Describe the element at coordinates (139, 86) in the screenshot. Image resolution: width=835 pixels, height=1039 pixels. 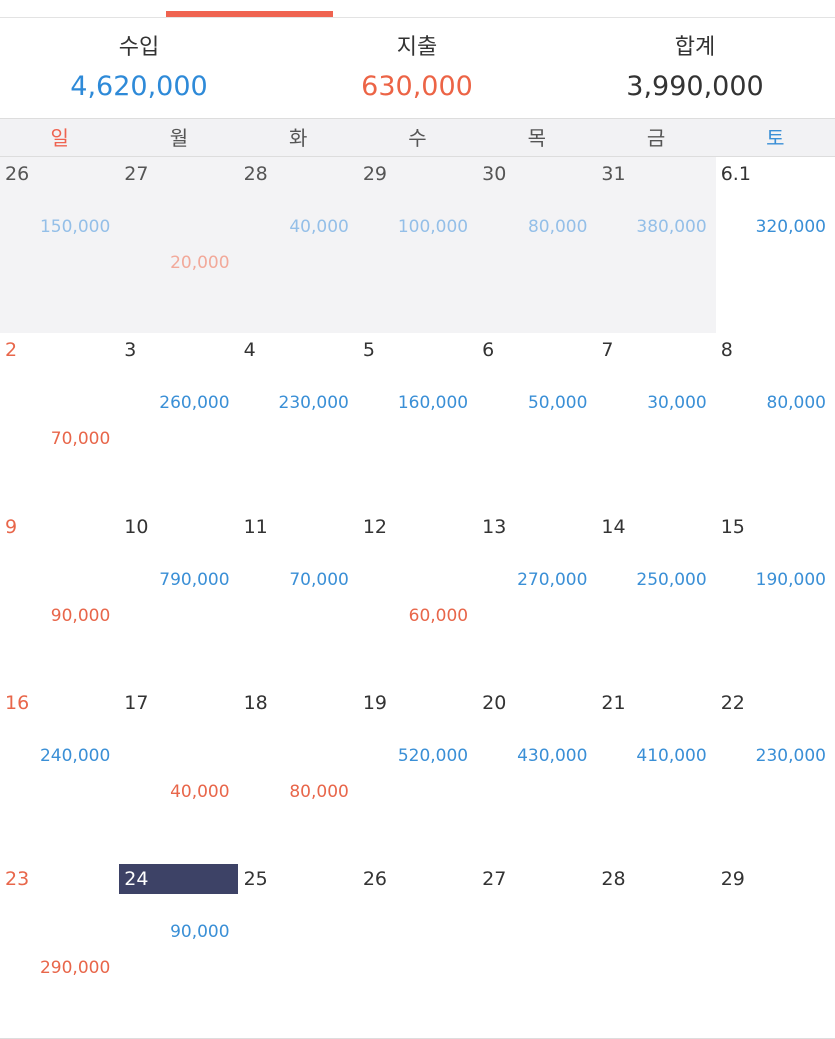
I see `summary-value: 4,620,000` at that location.